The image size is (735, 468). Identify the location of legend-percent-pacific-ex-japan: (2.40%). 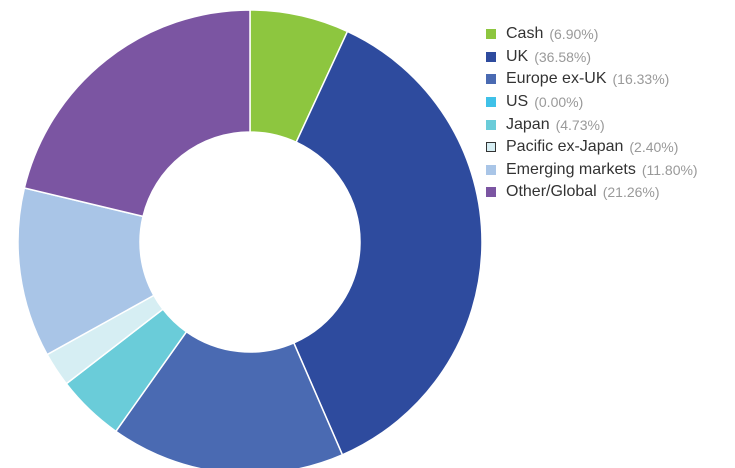
(654, 147).